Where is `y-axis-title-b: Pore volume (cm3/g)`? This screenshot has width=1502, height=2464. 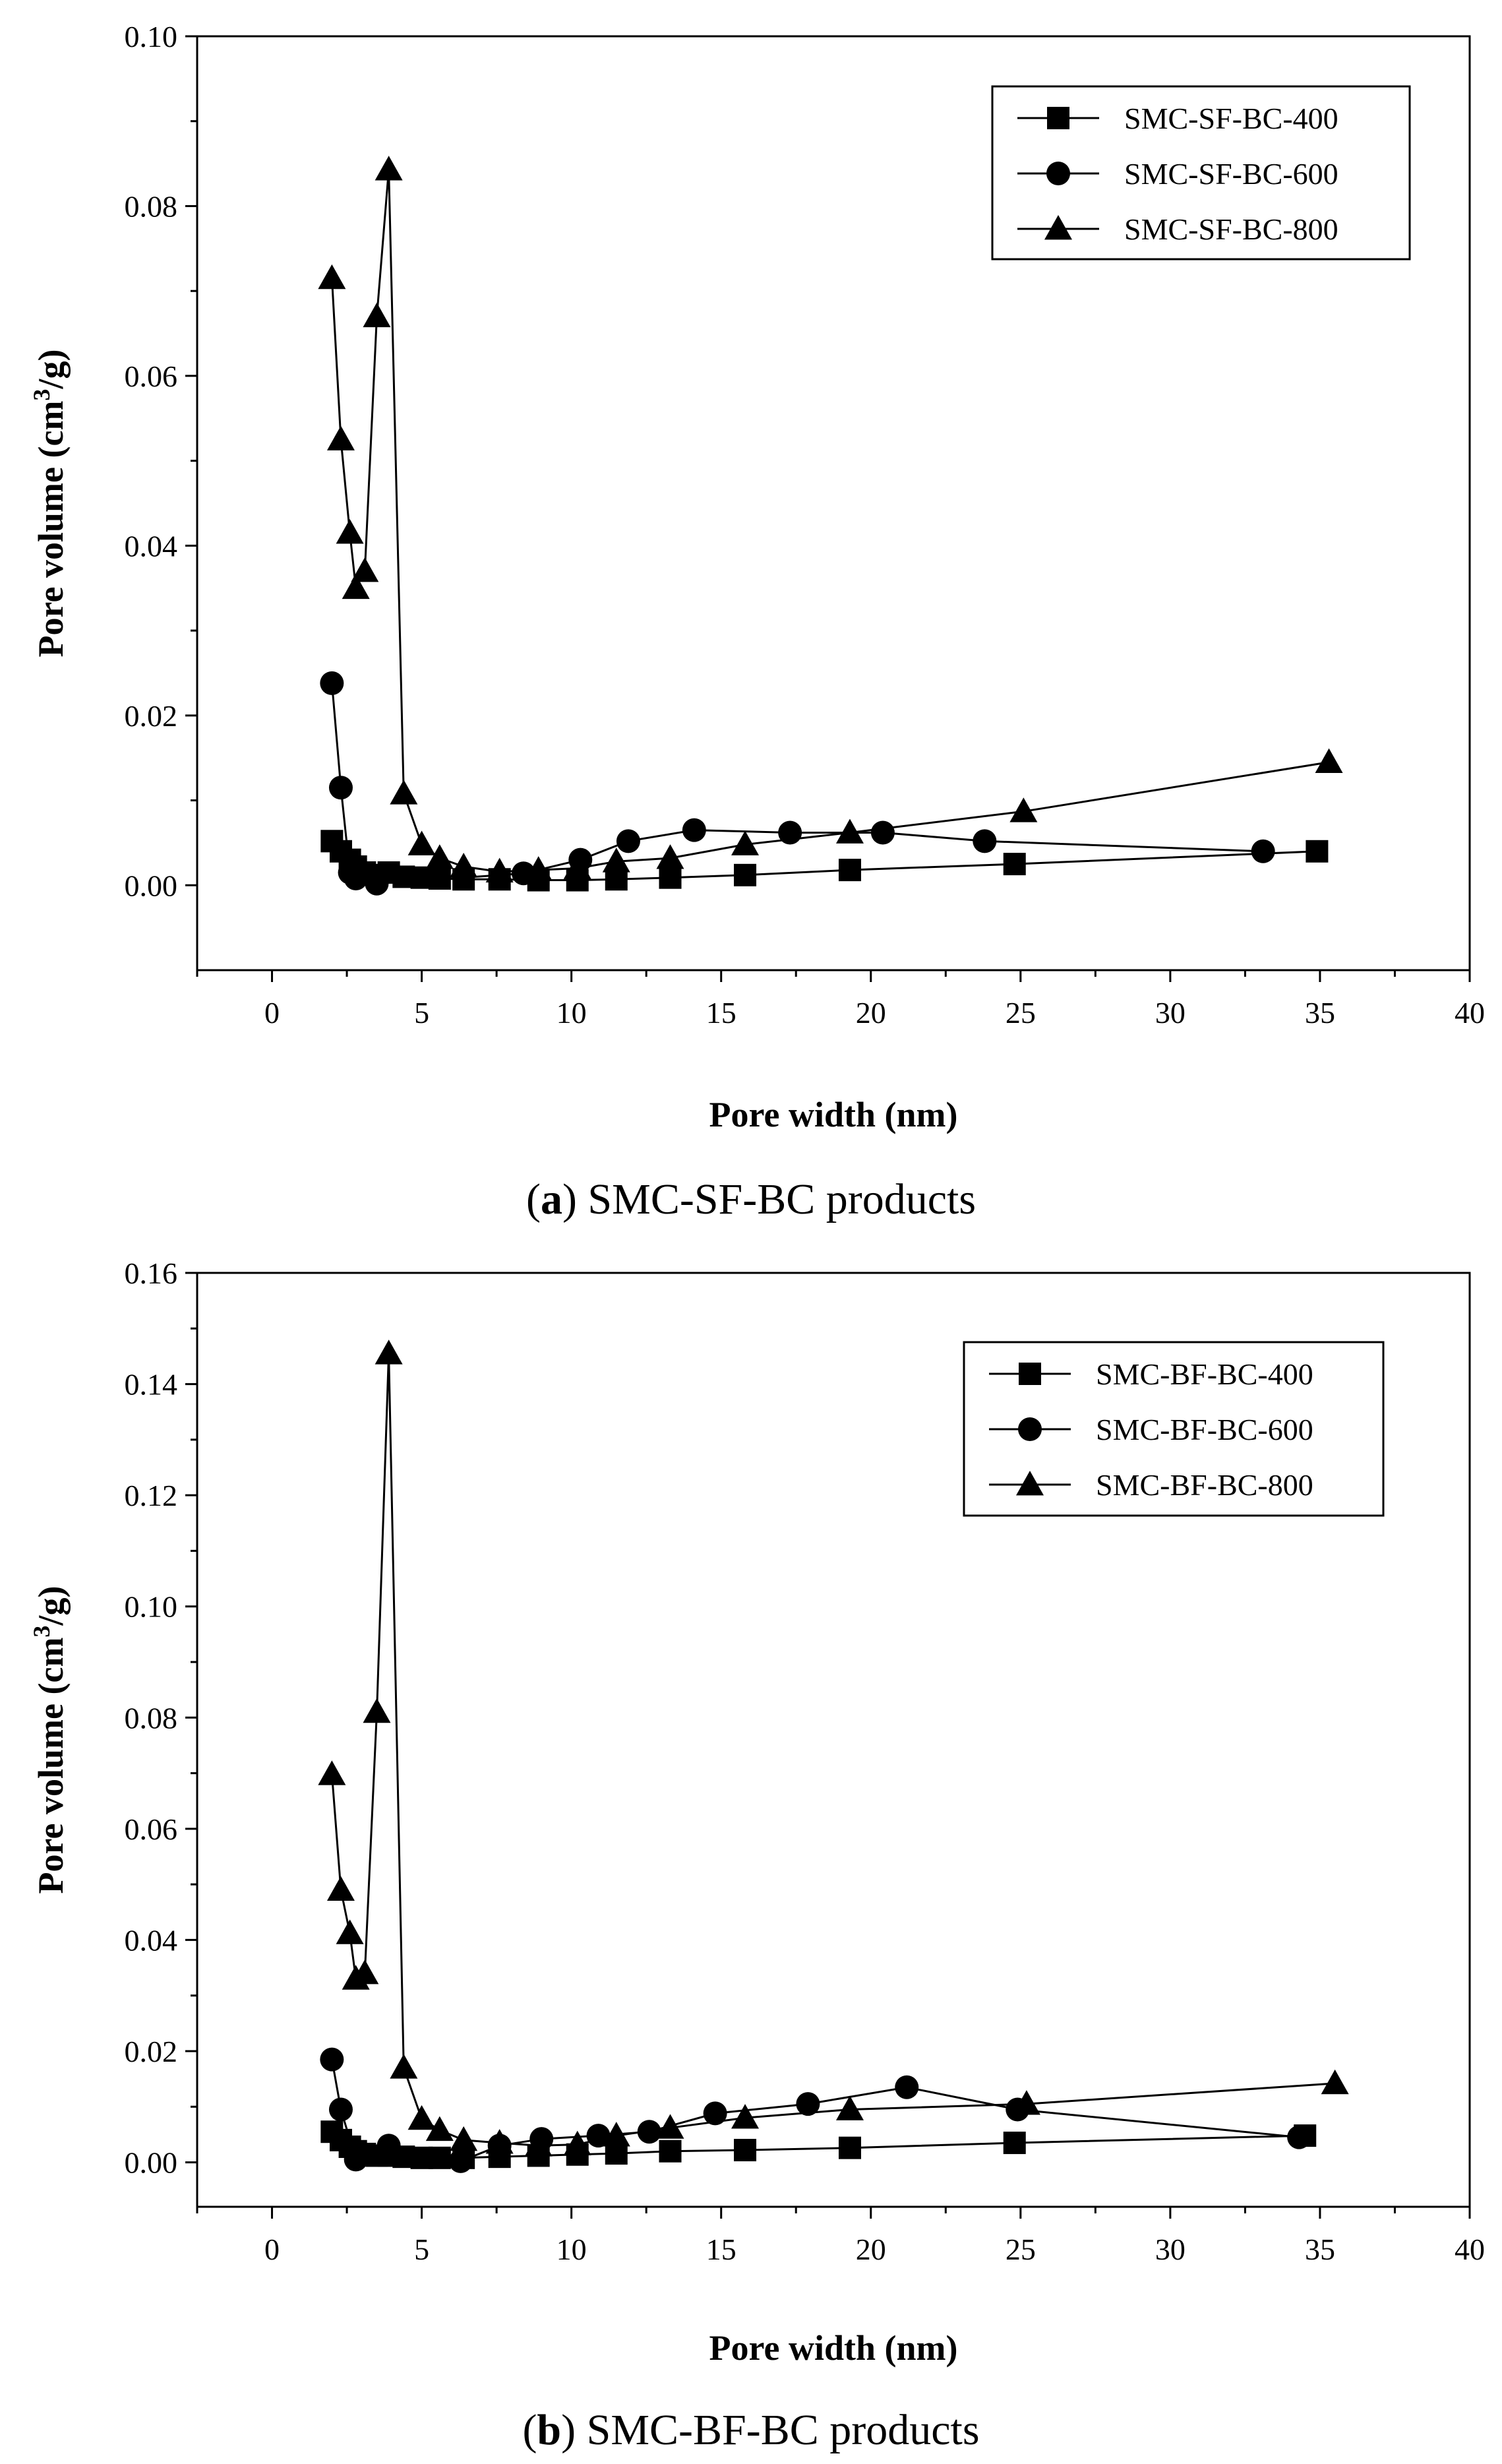
y-axis-title-b: Pore volume (cm3/g) is located at coordinates (49, 1740).